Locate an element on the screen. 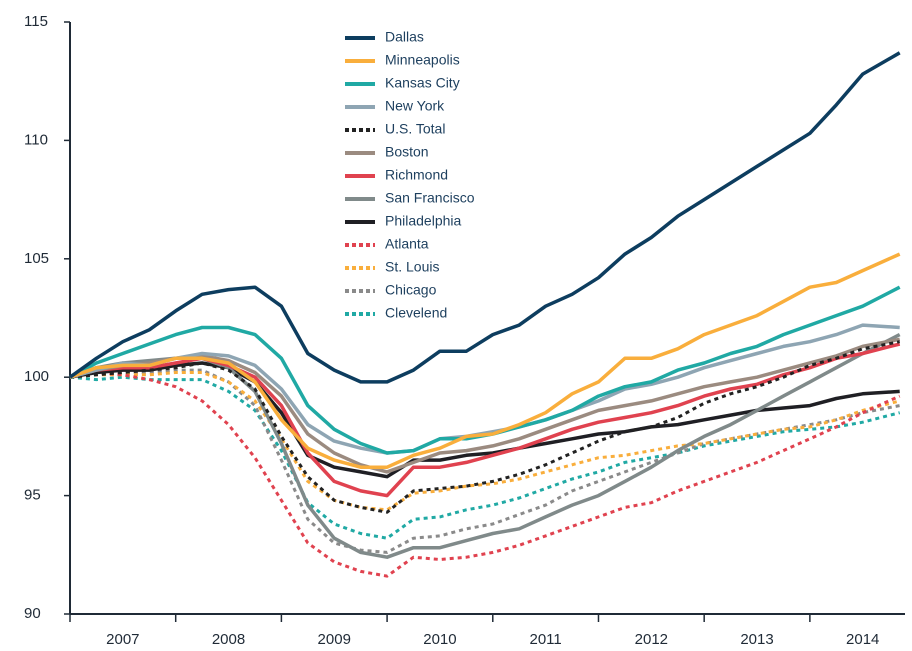 The width and height of the screenshot is (912, 651). legend-label: Dallas is located at coordinates (404, 37).